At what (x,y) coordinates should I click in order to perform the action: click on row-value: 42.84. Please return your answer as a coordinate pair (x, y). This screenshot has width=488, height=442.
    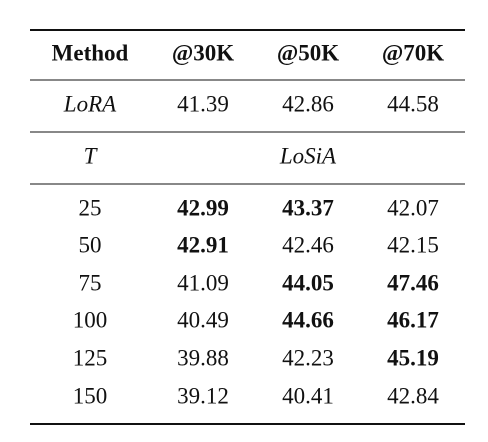
    Looking at the image, I should click on (413, 395).